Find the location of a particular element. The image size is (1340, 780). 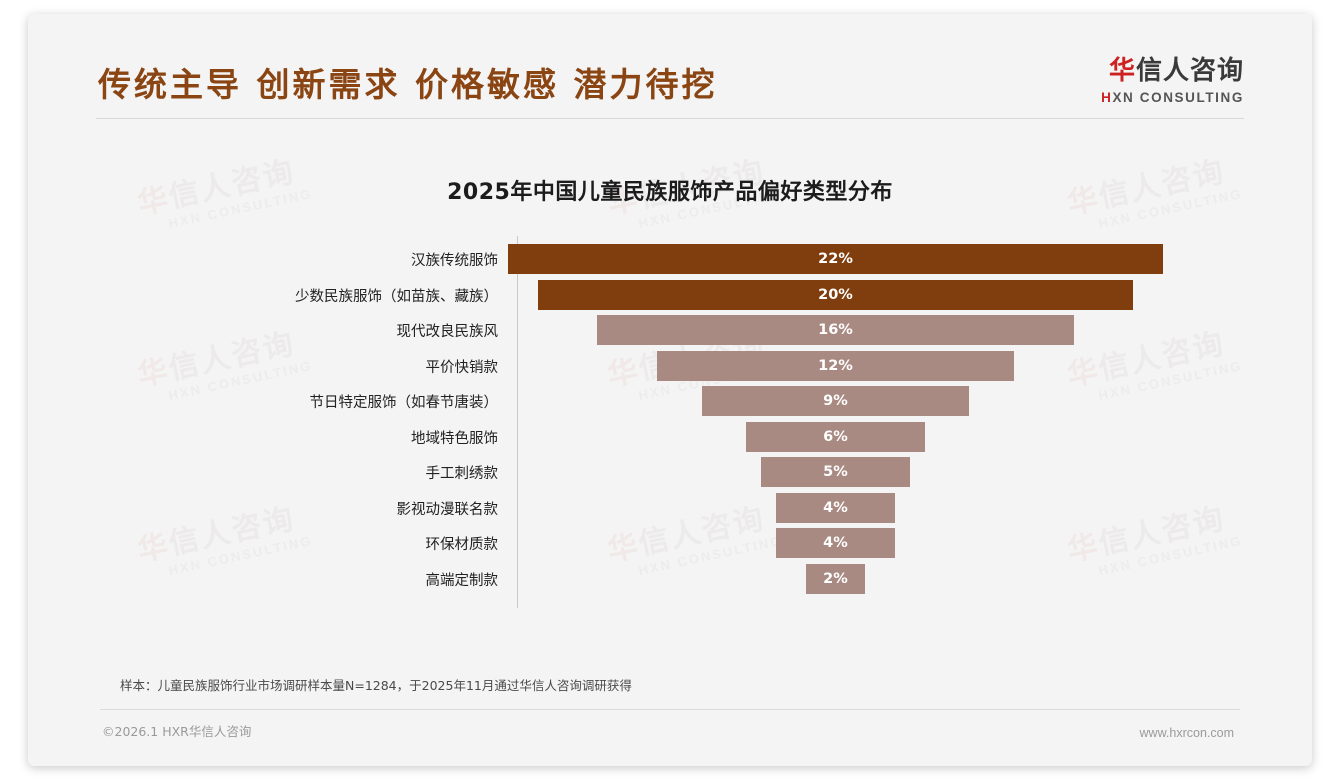

chart-title: 2025年中国儿童民族服饰产品偏好类型分布 is located at coordinates (670, 192).